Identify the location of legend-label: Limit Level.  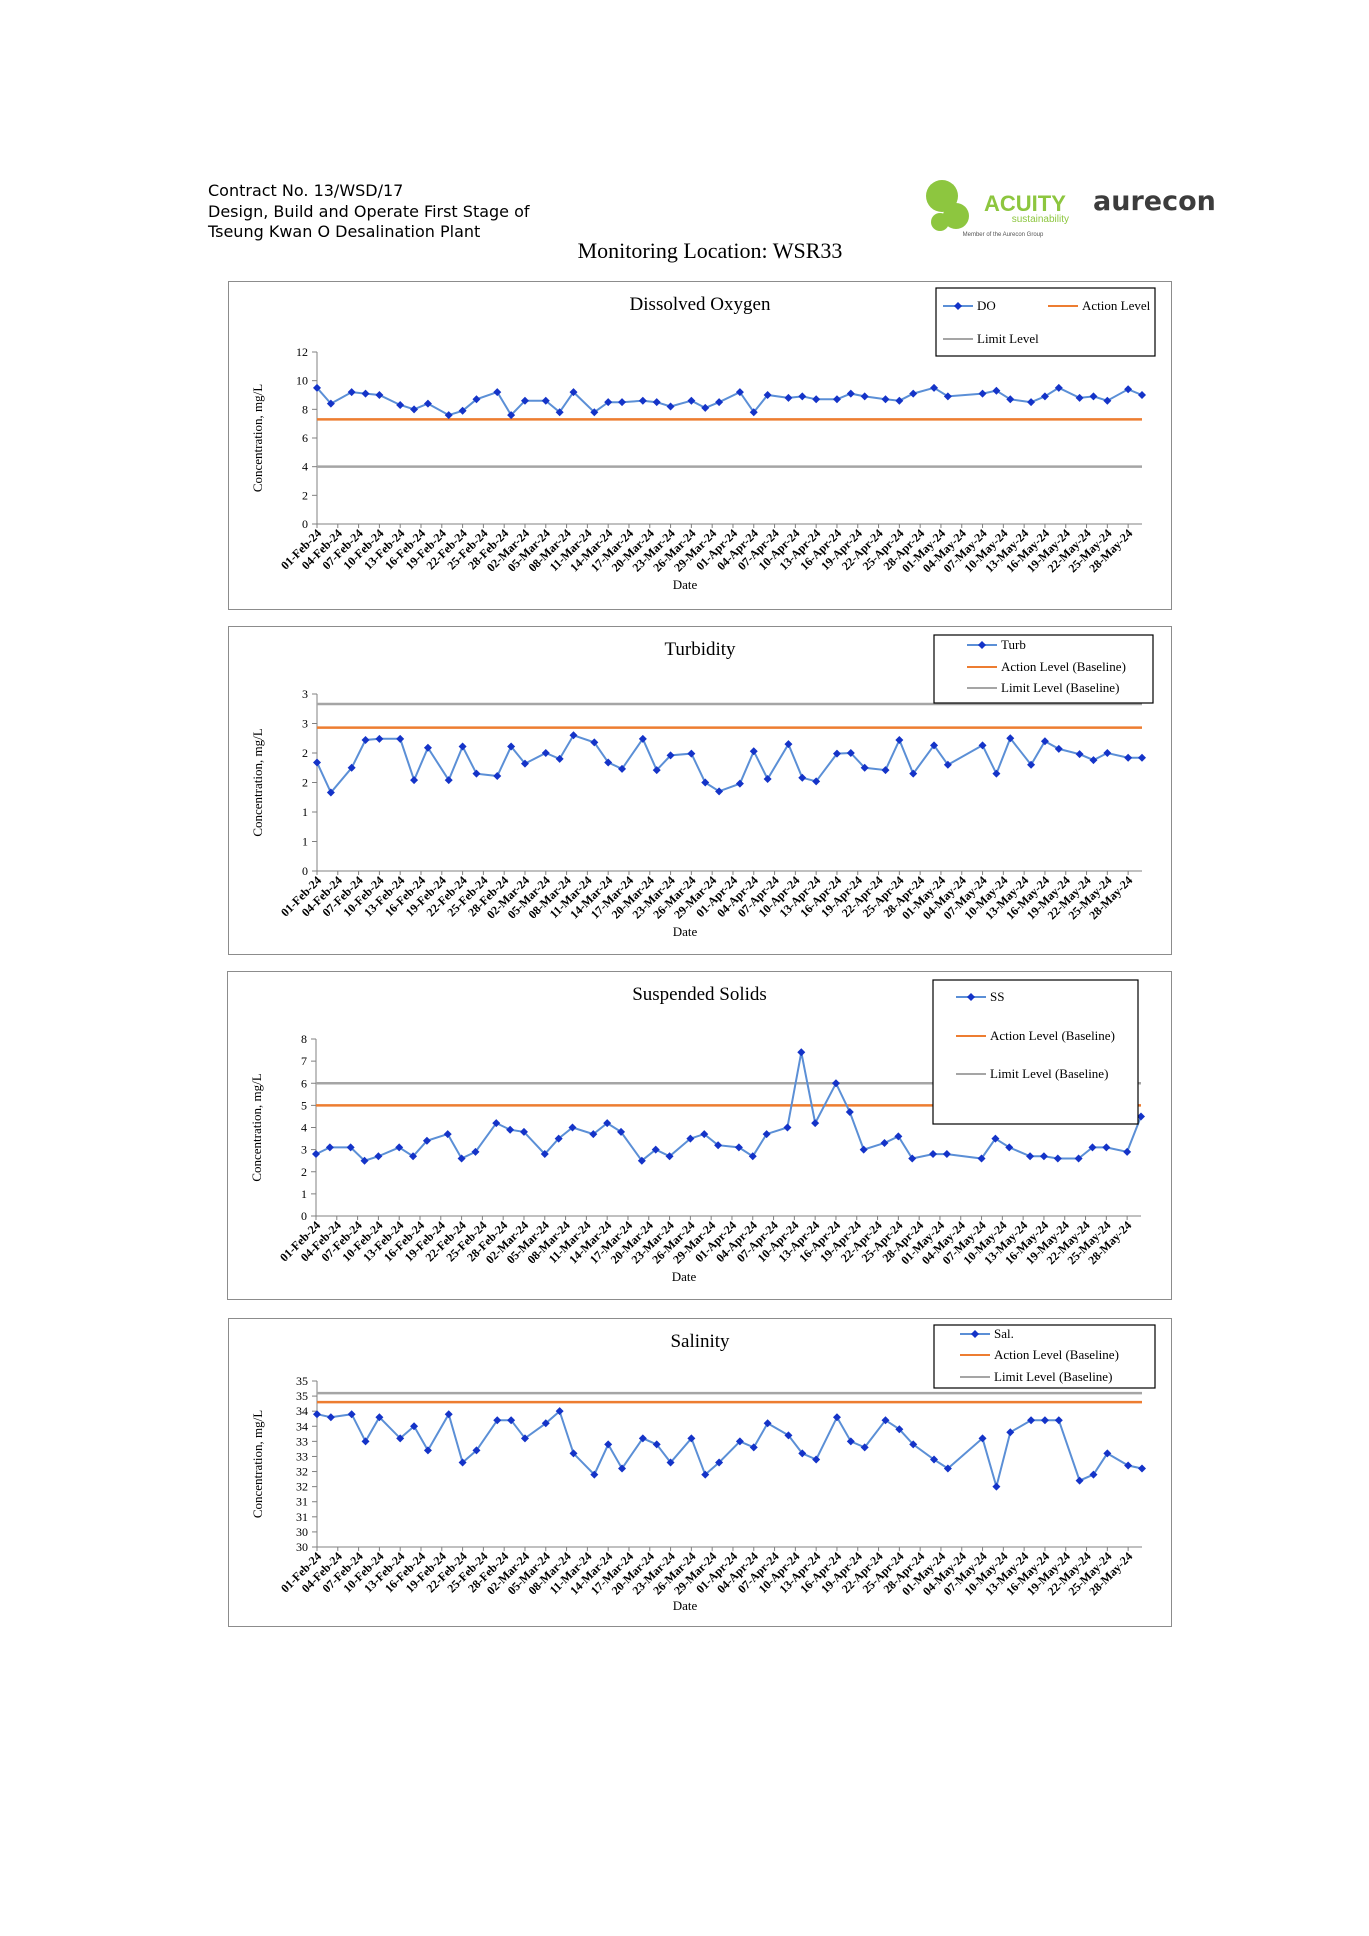
(1008, 338).